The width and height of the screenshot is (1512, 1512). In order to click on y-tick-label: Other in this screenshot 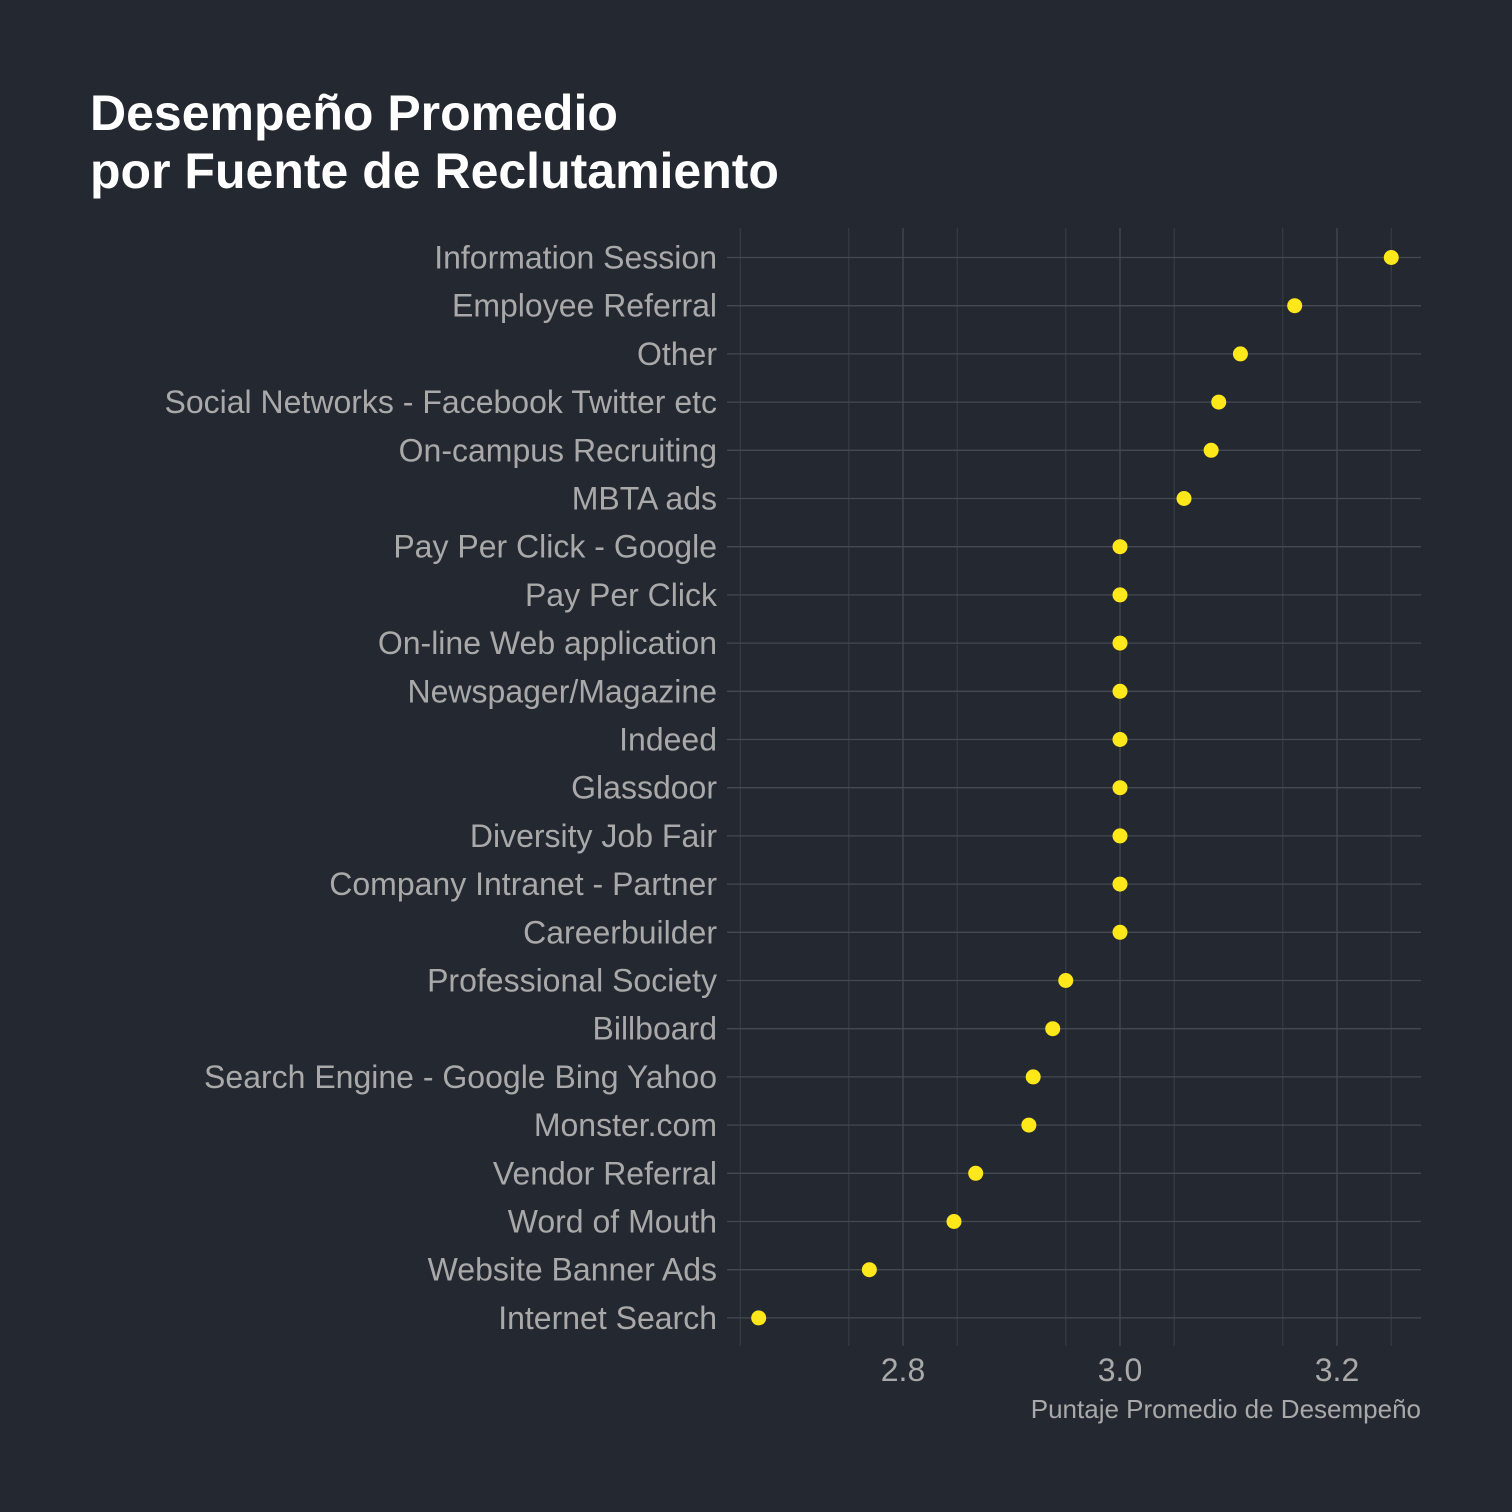, I will do `click(677, 354)`.